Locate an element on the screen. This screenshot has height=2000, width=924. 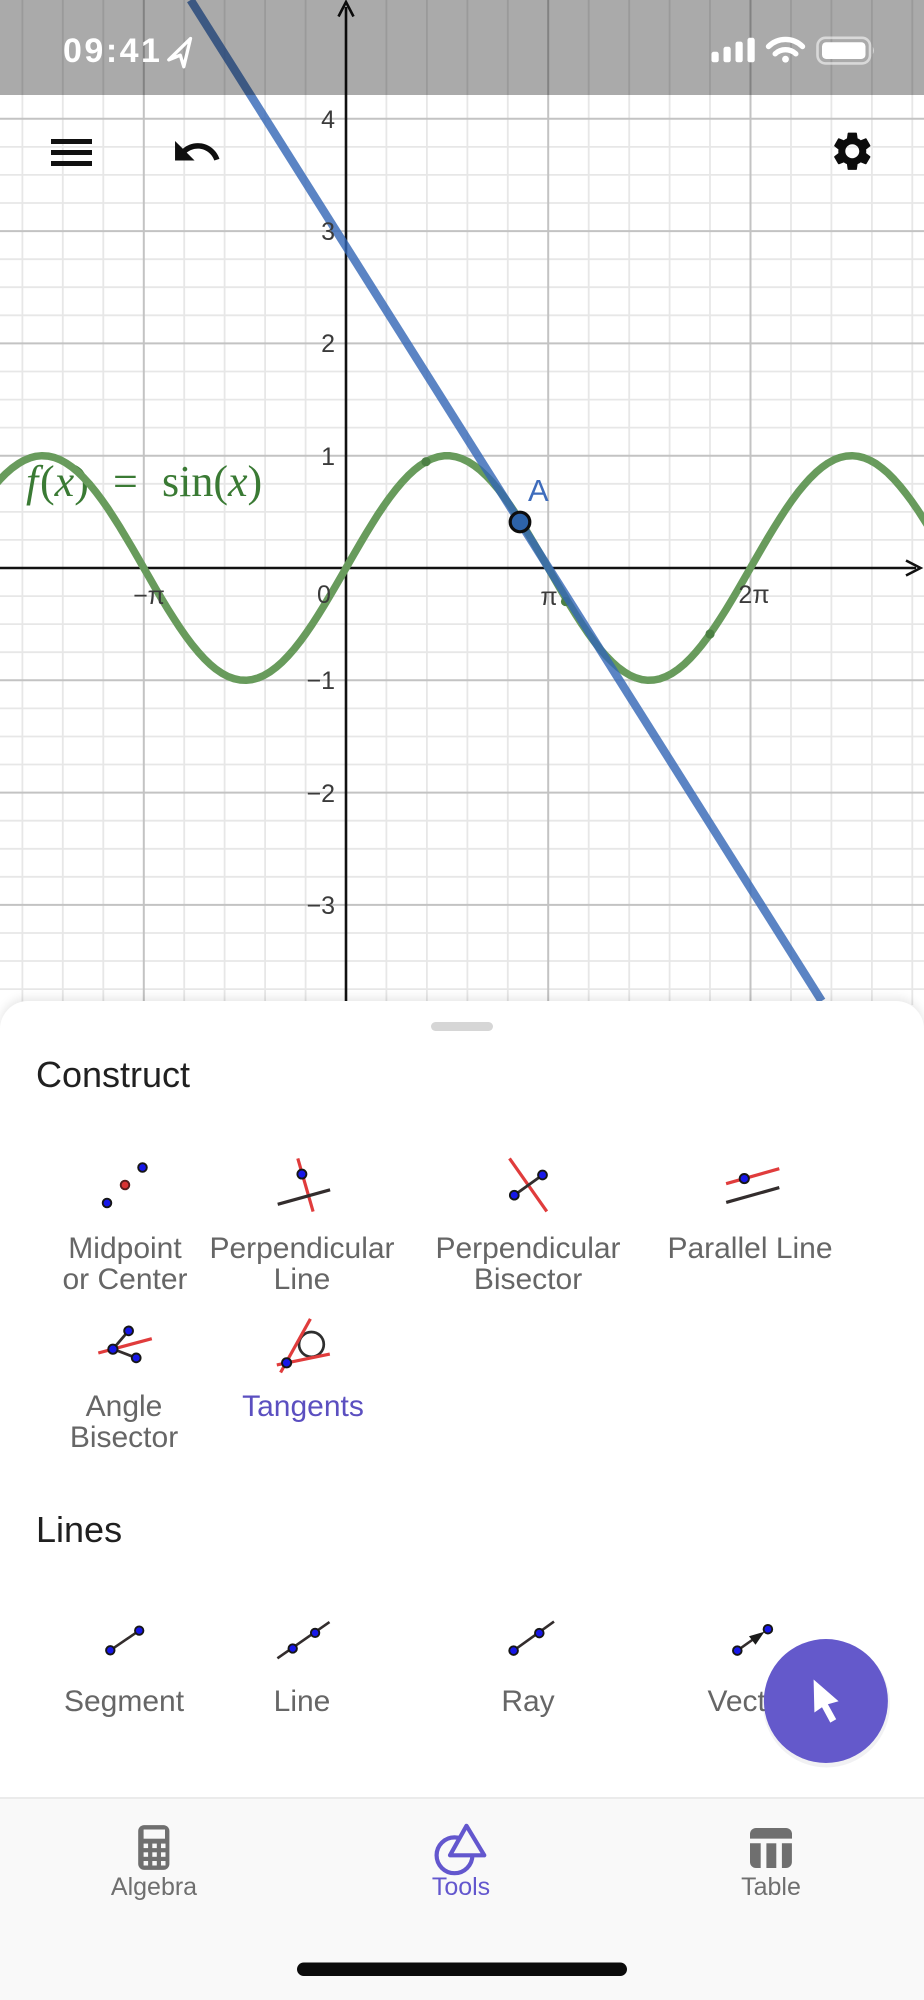
svg-text: −1 is located at coordinates (320, 681).